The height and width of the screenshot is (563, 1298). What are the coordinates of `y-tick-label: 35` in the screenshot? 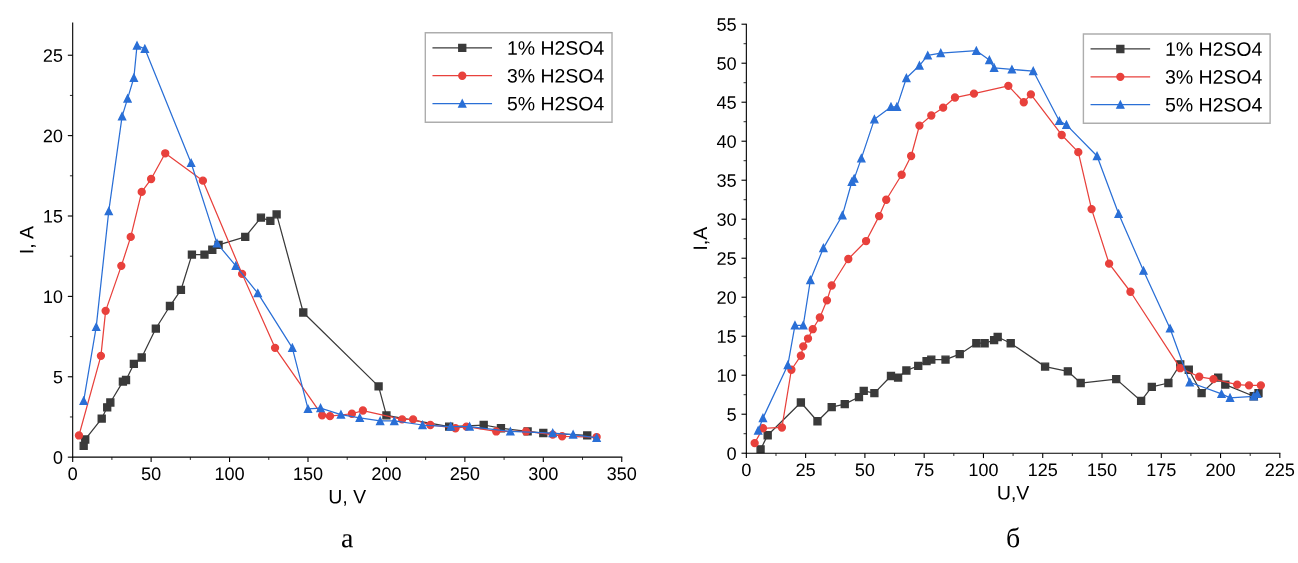 It's located at (726, 180).